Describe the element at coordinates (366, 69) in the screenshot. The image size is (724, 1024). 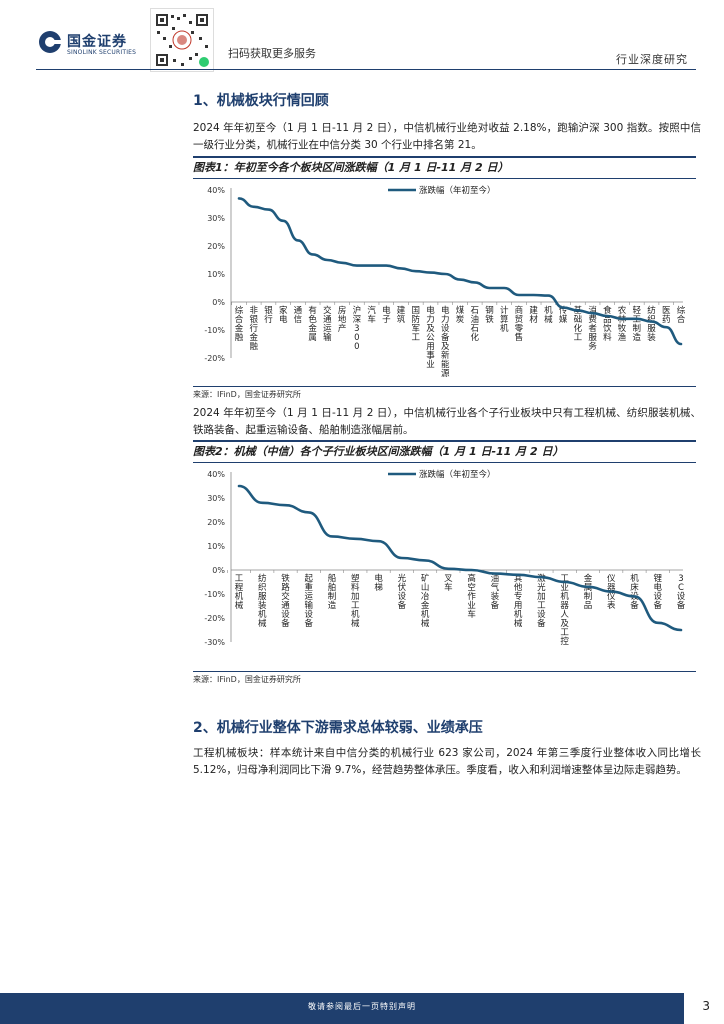
I see `header-divider` at that location.